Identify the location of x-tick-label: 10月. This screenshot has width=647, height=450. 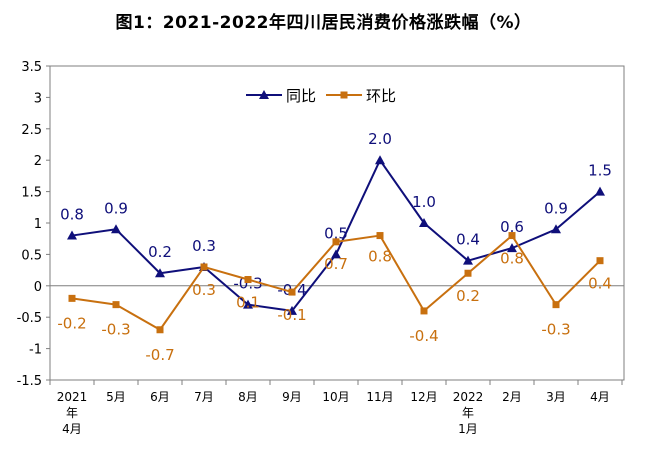
(335, 397).